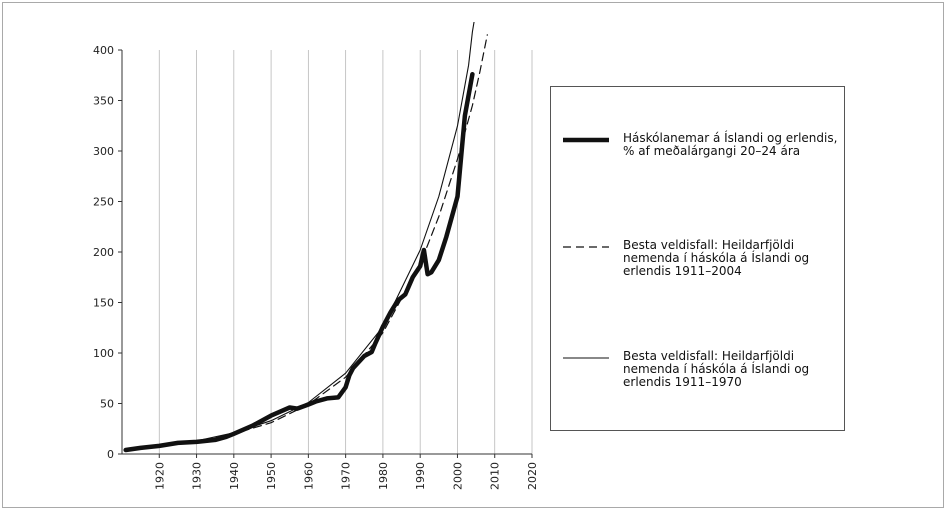  What do you see at coordinates (586, 140) in the screenshot?
I see `legend-swatch-thick-line` at bounding box center [586, 140].